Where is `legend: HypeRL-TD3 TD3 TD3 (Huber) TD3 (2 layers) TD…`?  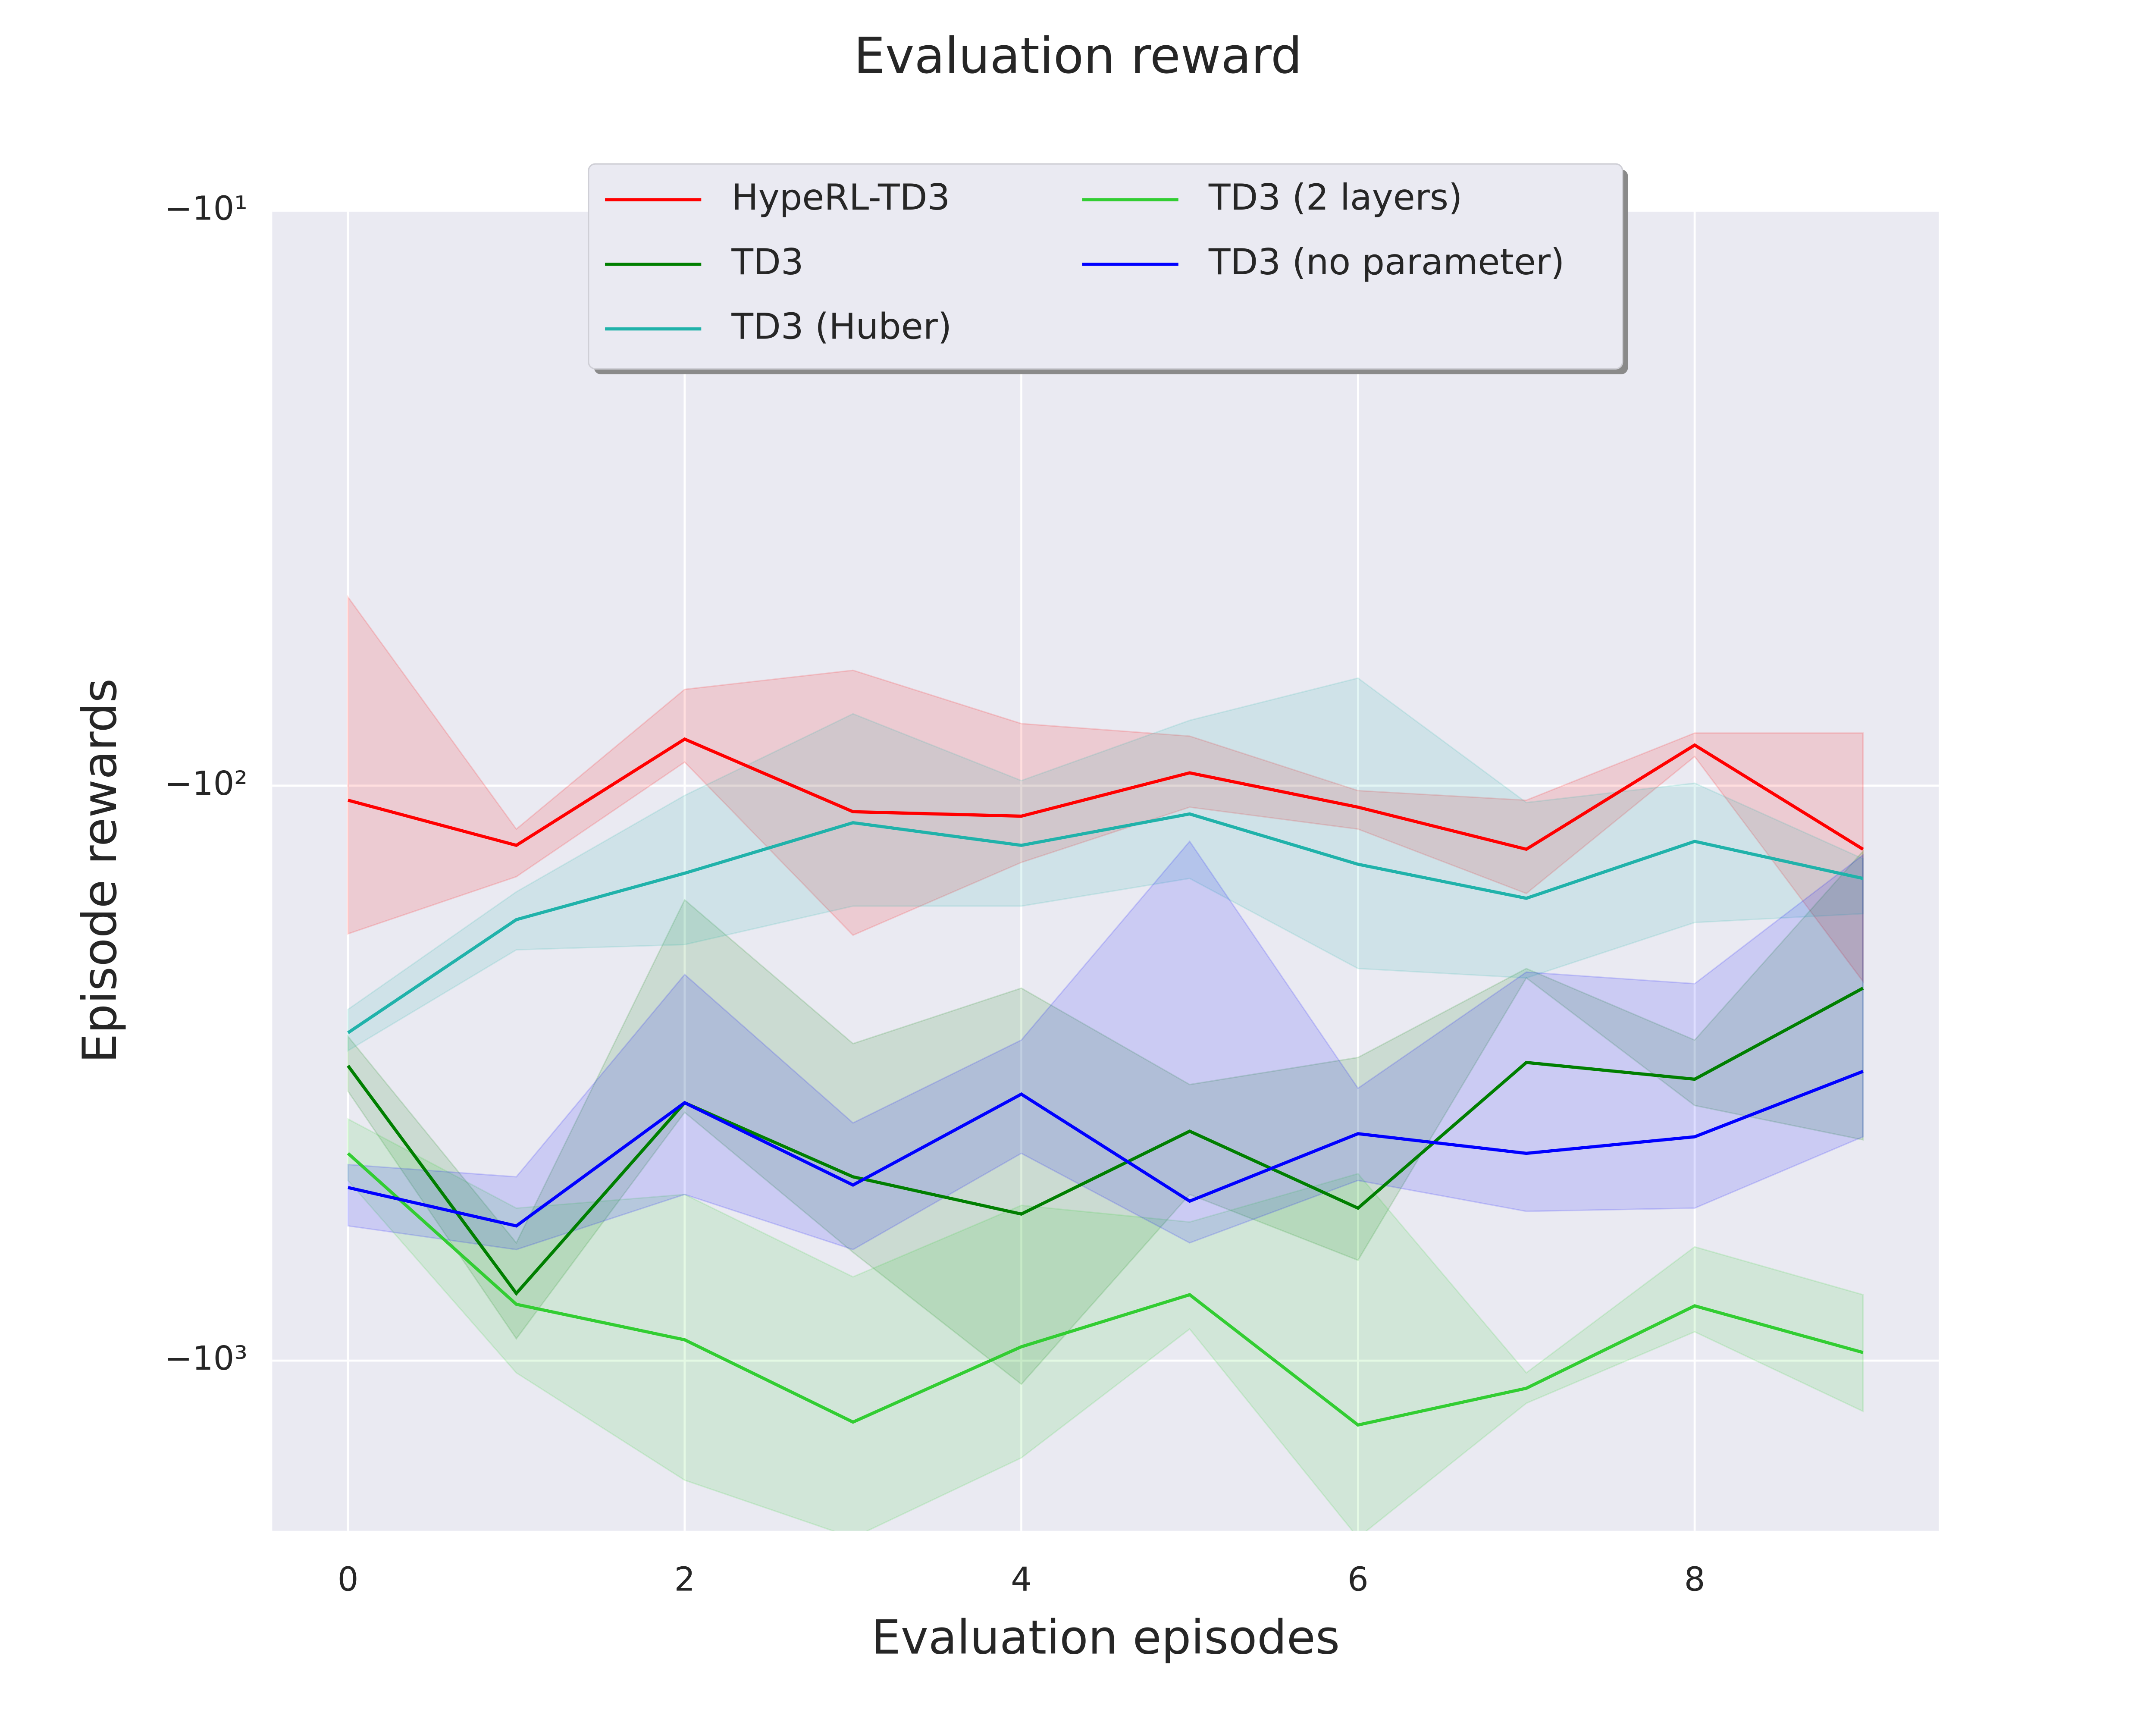 legend: HypeRL-TD3 TD3 TD3 (Huber) TD3 (2 layers) TD… is located at coordinates (1108, 269).